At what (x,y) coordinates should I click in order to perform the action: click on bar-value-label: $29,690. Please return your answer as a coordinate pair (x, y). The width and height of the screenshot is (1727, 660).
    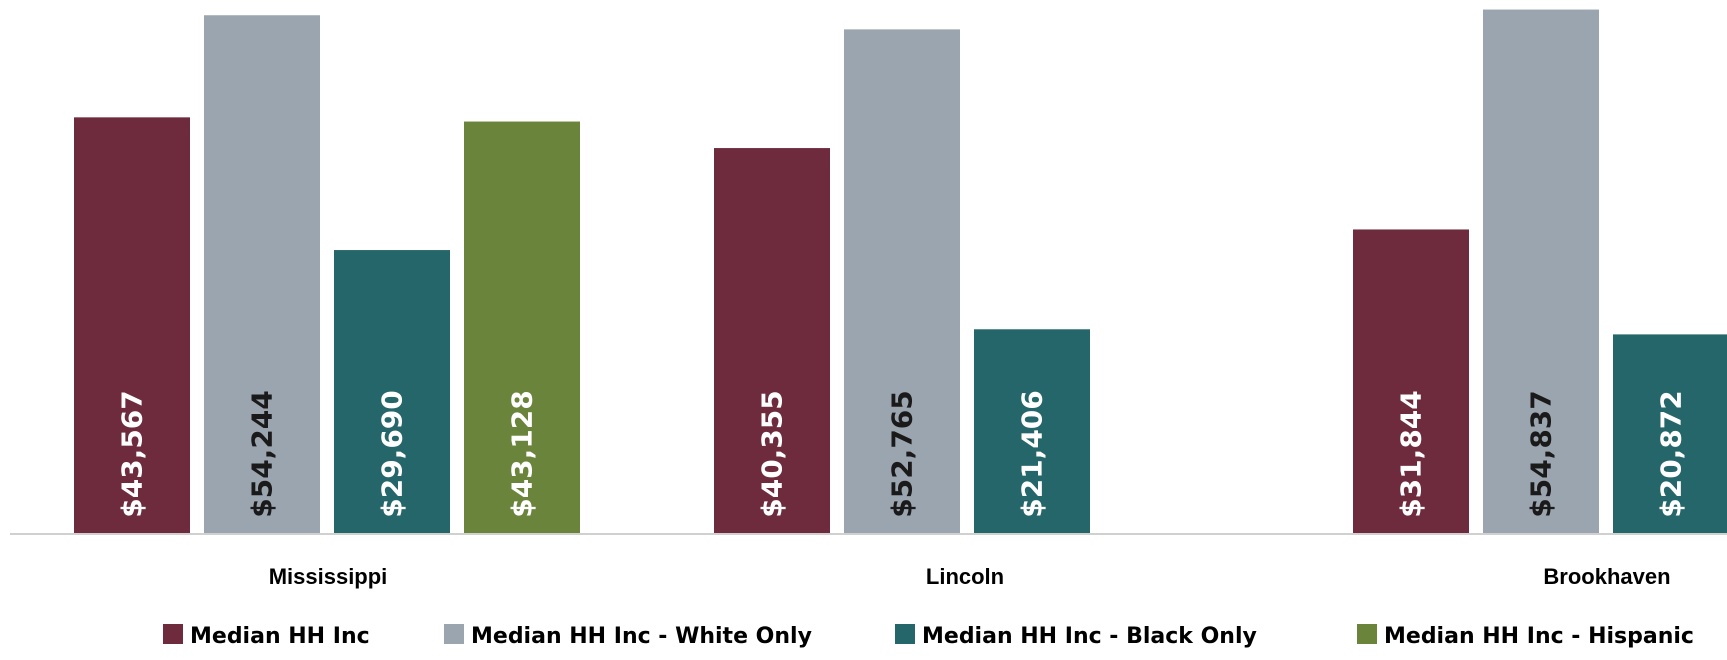
    Looking at the image, I should click on (392, 454).